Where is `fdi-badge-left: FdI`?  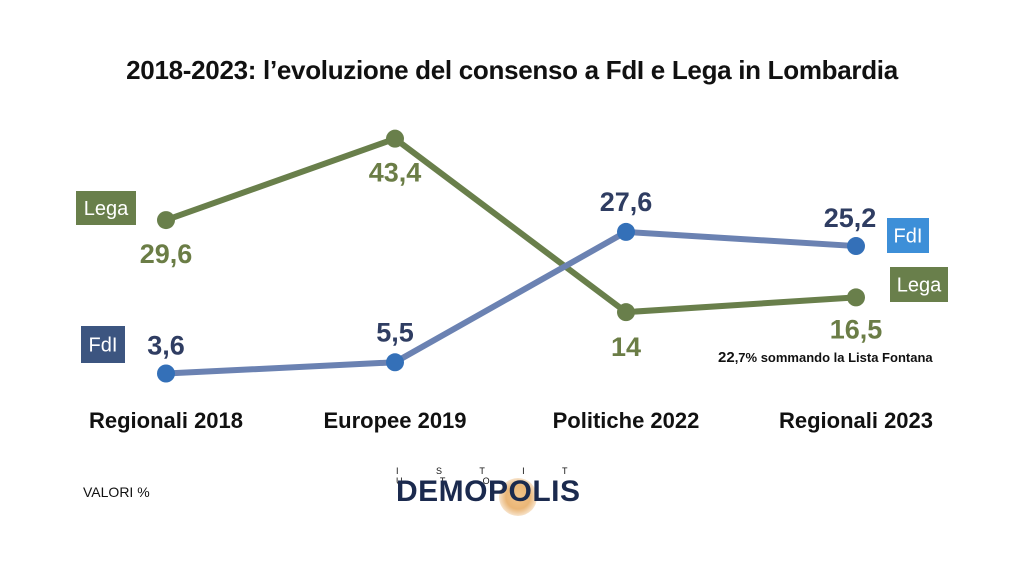 fdi-badge-left: FdI is located at coordinates (103, 344).